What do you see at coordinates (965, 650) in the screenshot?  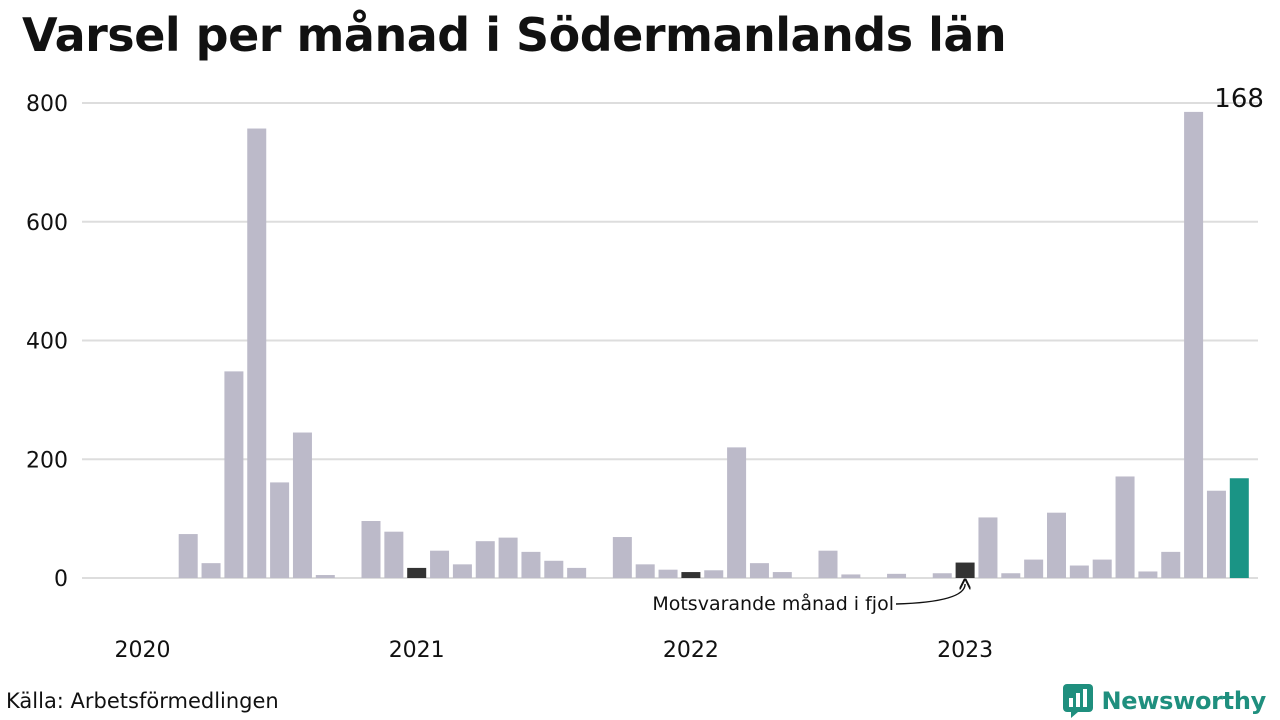 I see `x-tick-label: 2023` at bounding box center [965, 650].